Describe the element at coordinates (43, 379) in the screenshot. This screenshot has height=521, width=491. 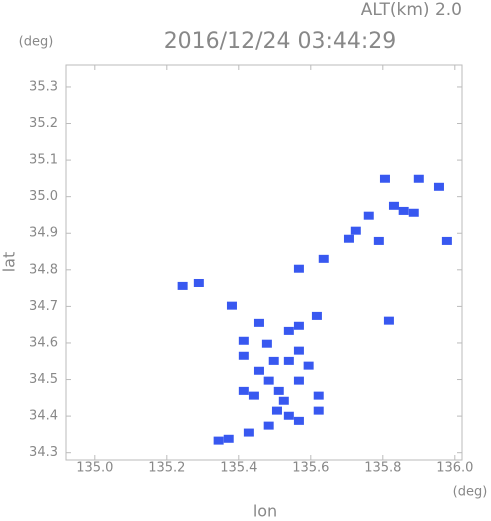
I see `y-tick-label: 34.5` at that location.